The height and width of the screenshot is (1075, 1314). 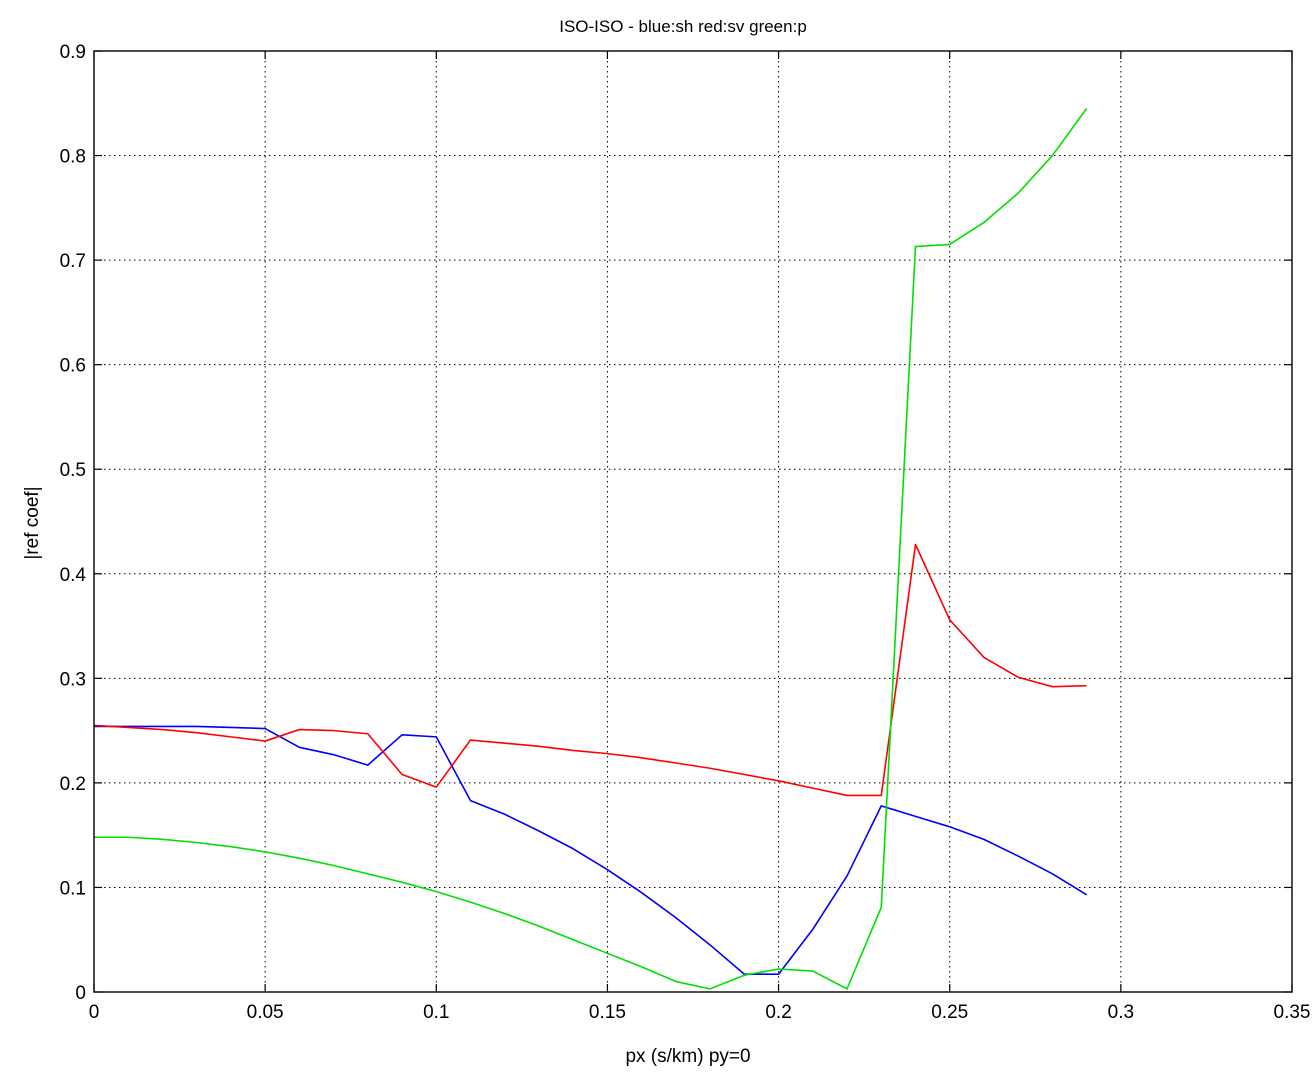 I want to click on y-tick-label: 0.3, so click(x=73, y=679).